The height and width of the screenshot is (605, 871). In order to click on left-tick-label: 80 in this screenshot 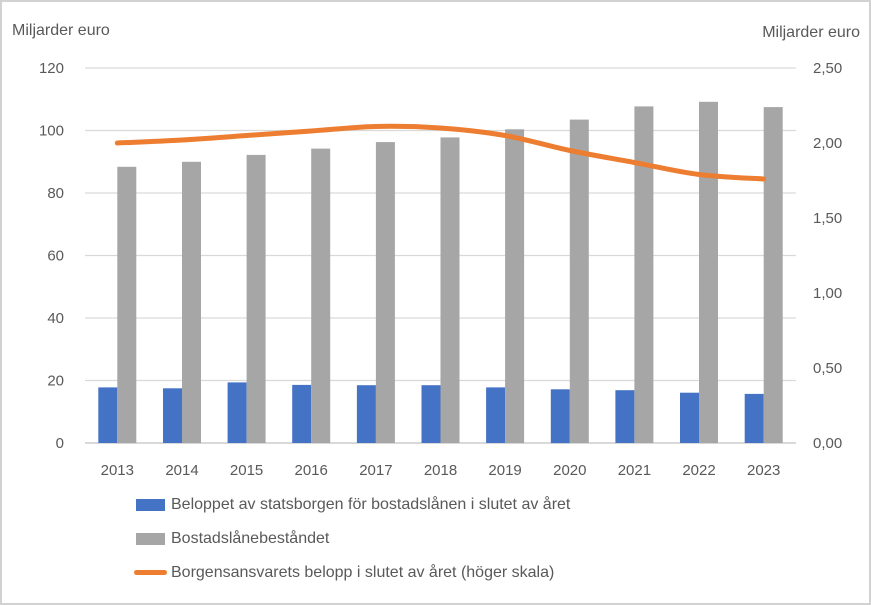, I will do `click(55, 193)`.